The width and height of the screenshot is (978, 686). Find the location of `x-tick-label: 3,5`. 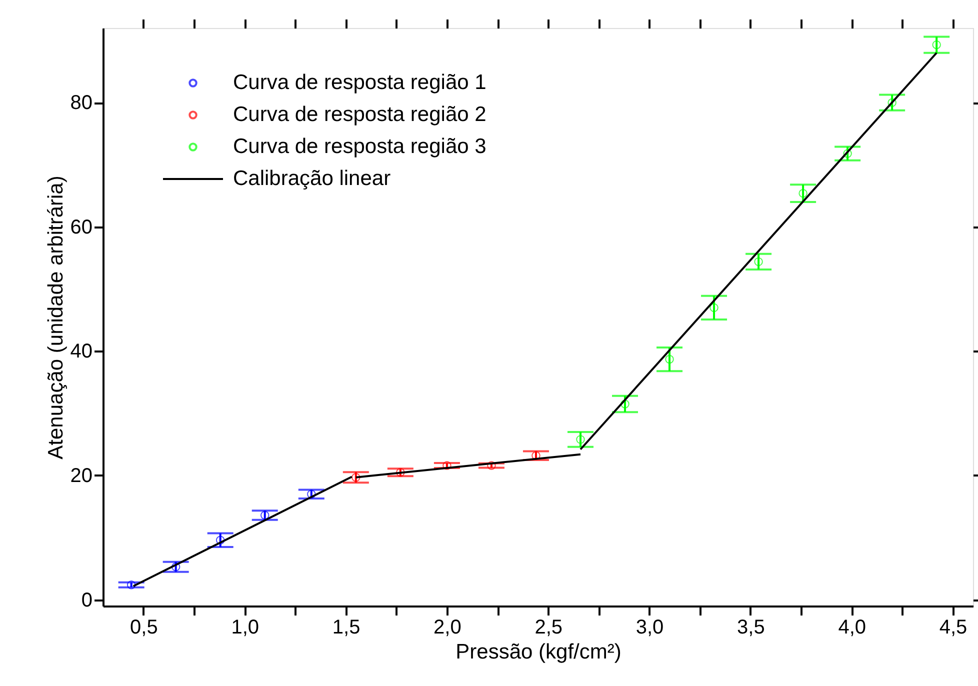

x-tick-label: 3,5 is located at coordinates (751, 627).